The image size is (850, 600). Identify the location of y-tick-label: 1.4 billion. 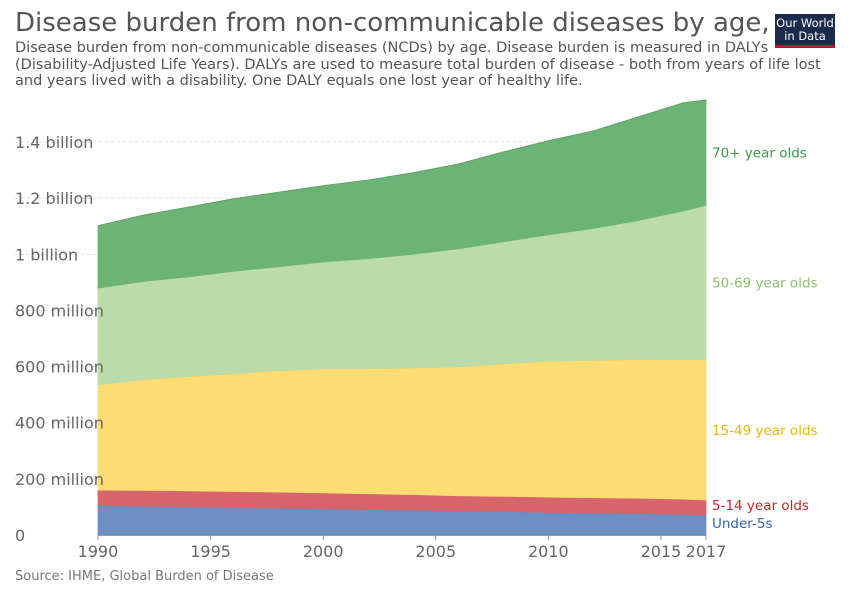
(54, 142).